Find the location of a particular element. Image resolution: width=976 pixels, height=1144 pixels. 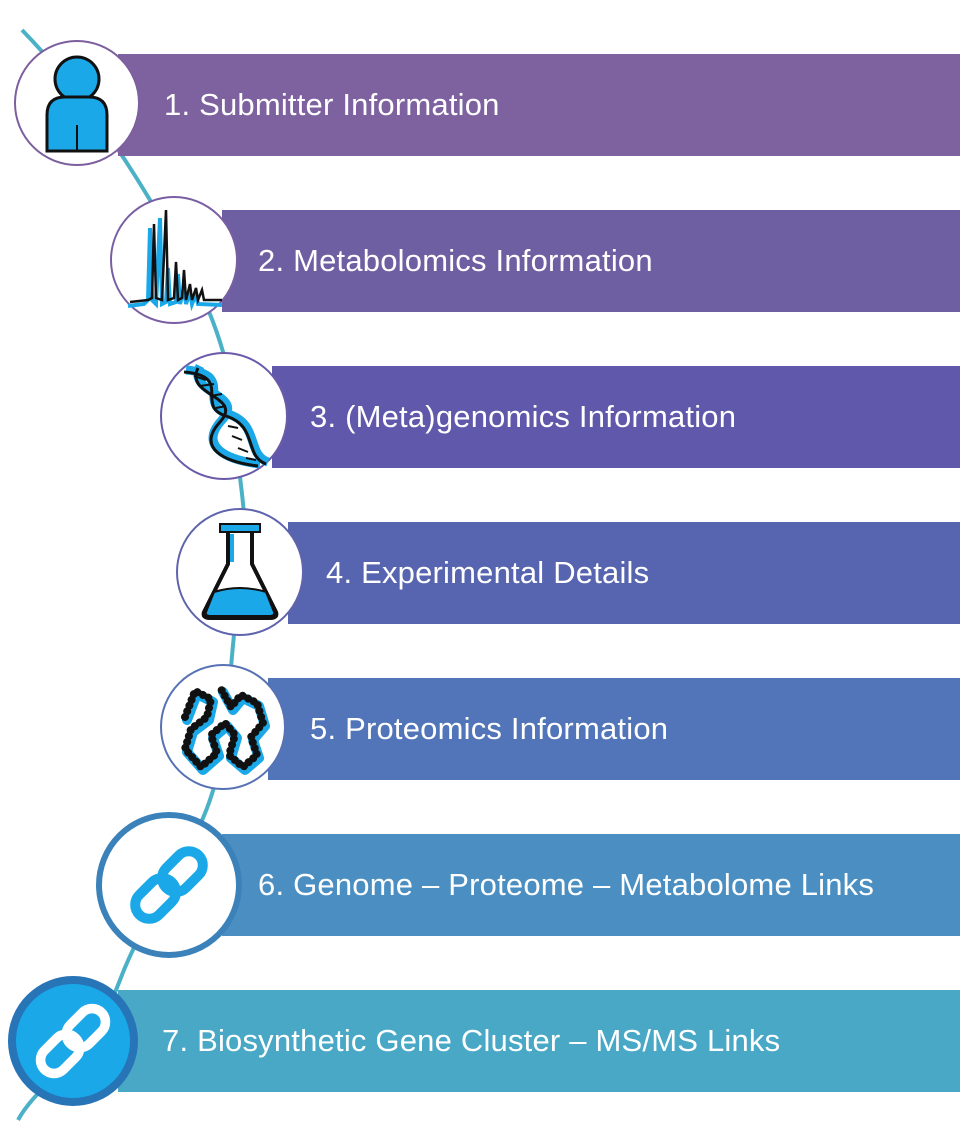

person-icon is located at coordinates (77, 104).